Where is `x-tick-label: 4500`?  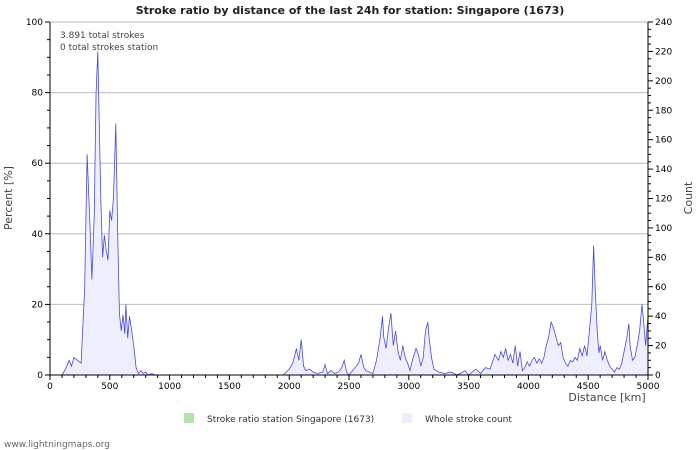
x-tick-label: 4500 is located at coordinates (588, 387).